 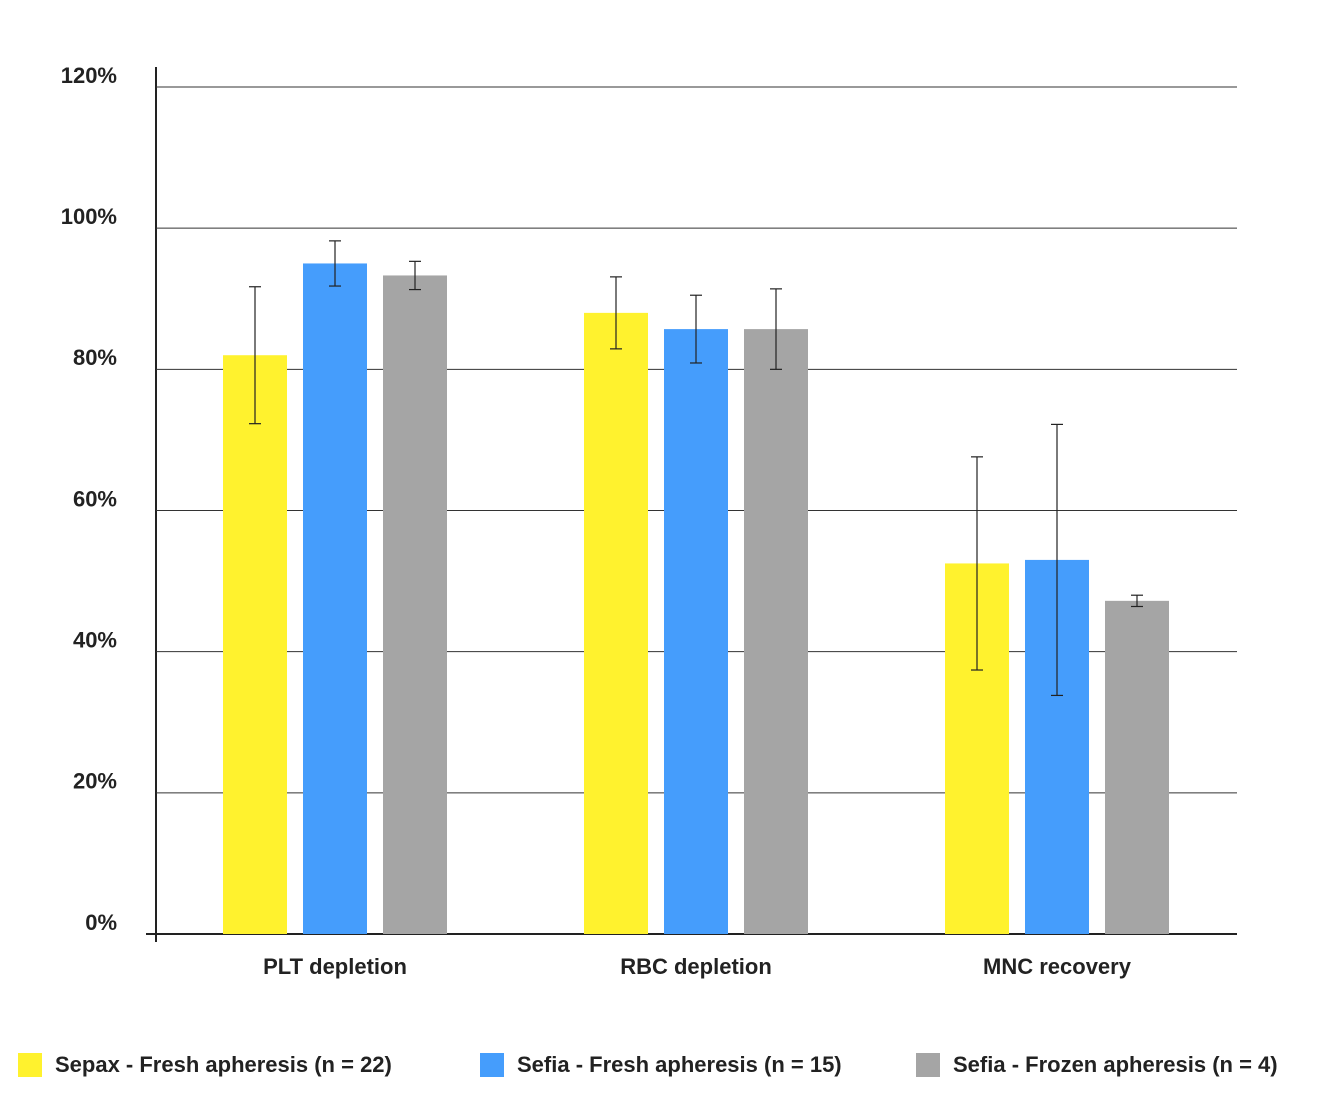 What do you see at coordinates (95, 357) in the screenshot?
I see `y-tick-label: 80%` at bounding box center [95, 357].